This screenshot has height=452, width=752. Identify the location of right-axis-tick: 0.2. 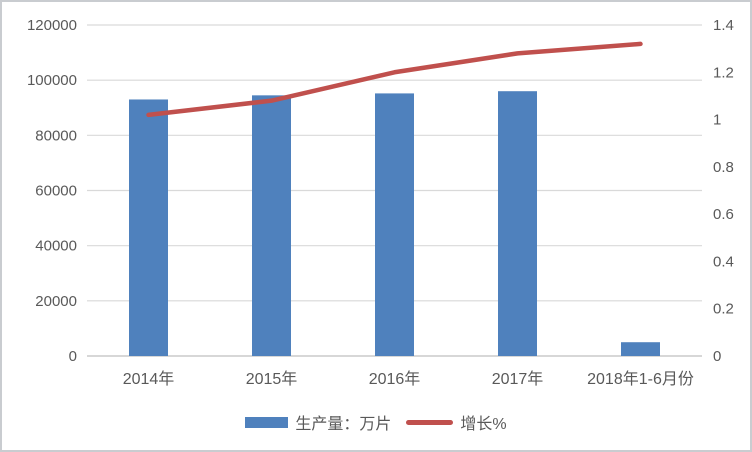
(723, 309).